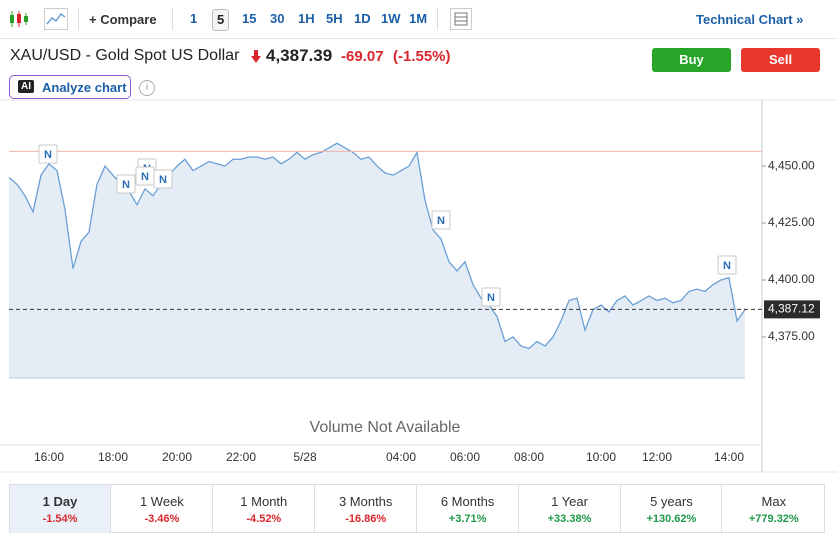 Image resolution: width=837 pixels, height=535 pixels. Describe the element at coordinates (123, 19) in the screenshot. I see `compare-button: + Compare` at that location.